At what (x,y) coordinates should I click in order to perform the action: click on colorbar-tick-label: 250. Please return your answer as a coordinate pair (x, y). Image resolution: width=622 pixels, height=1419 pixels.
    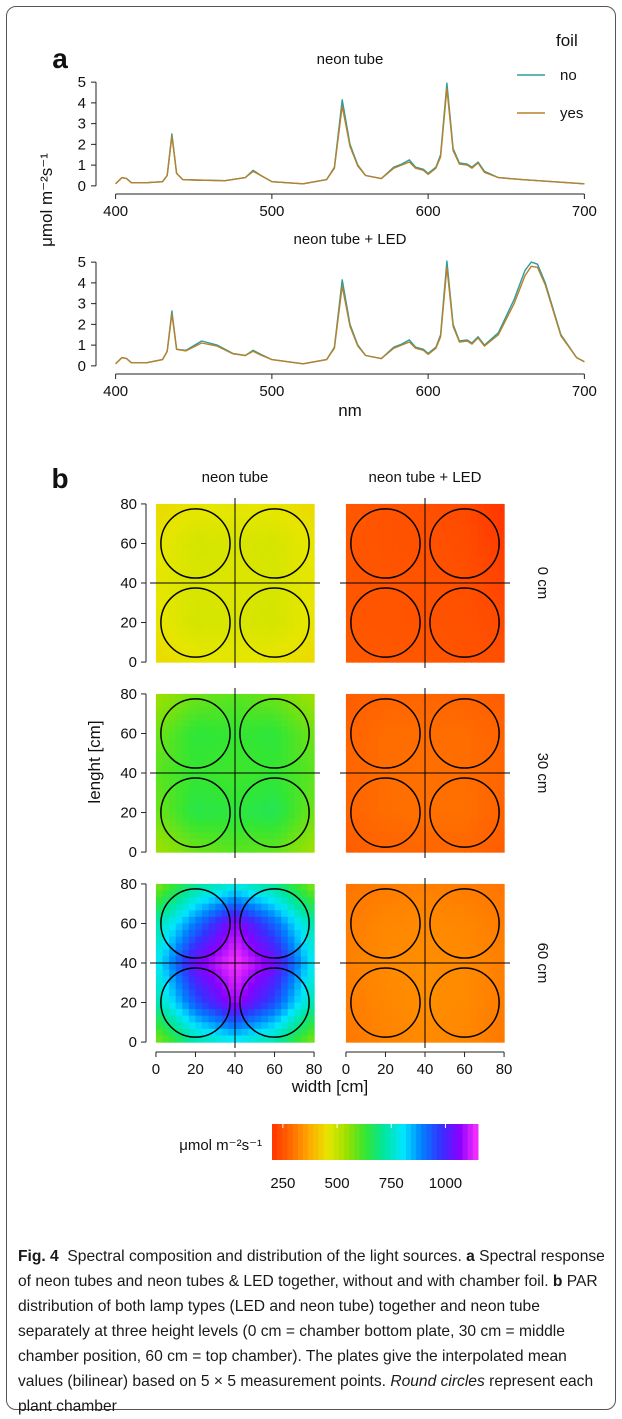
    Looking at the image, I should click on (282, 1183).